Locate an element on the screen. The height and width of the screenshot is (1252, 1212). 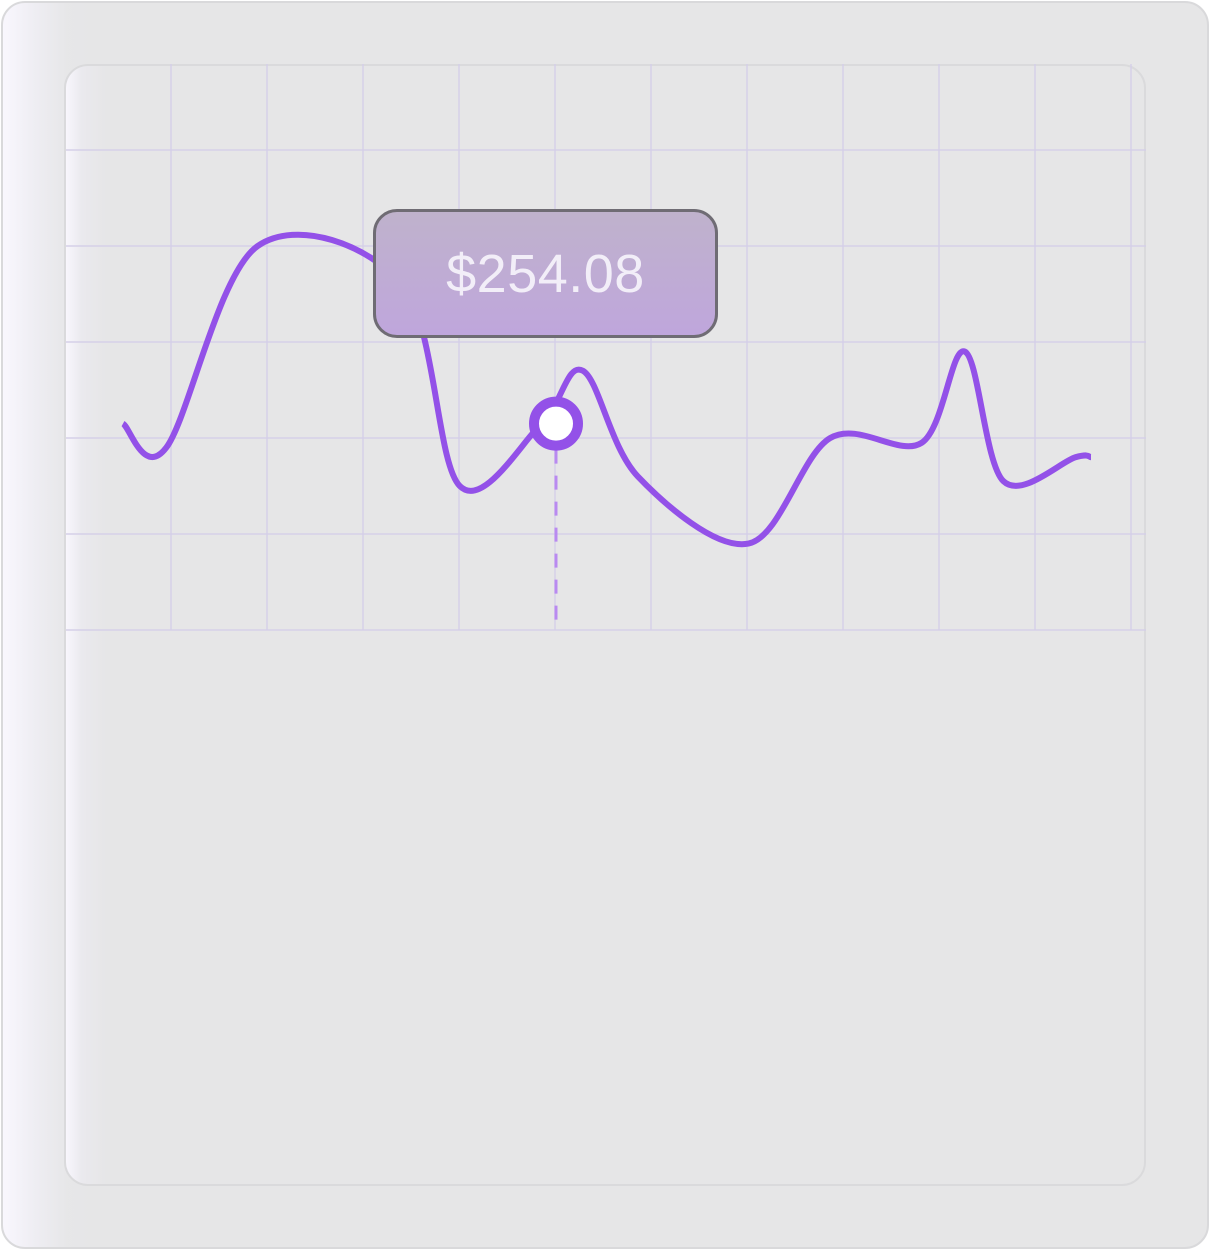
tooltip-value: $254.08 is located at coordinates (545, 273).